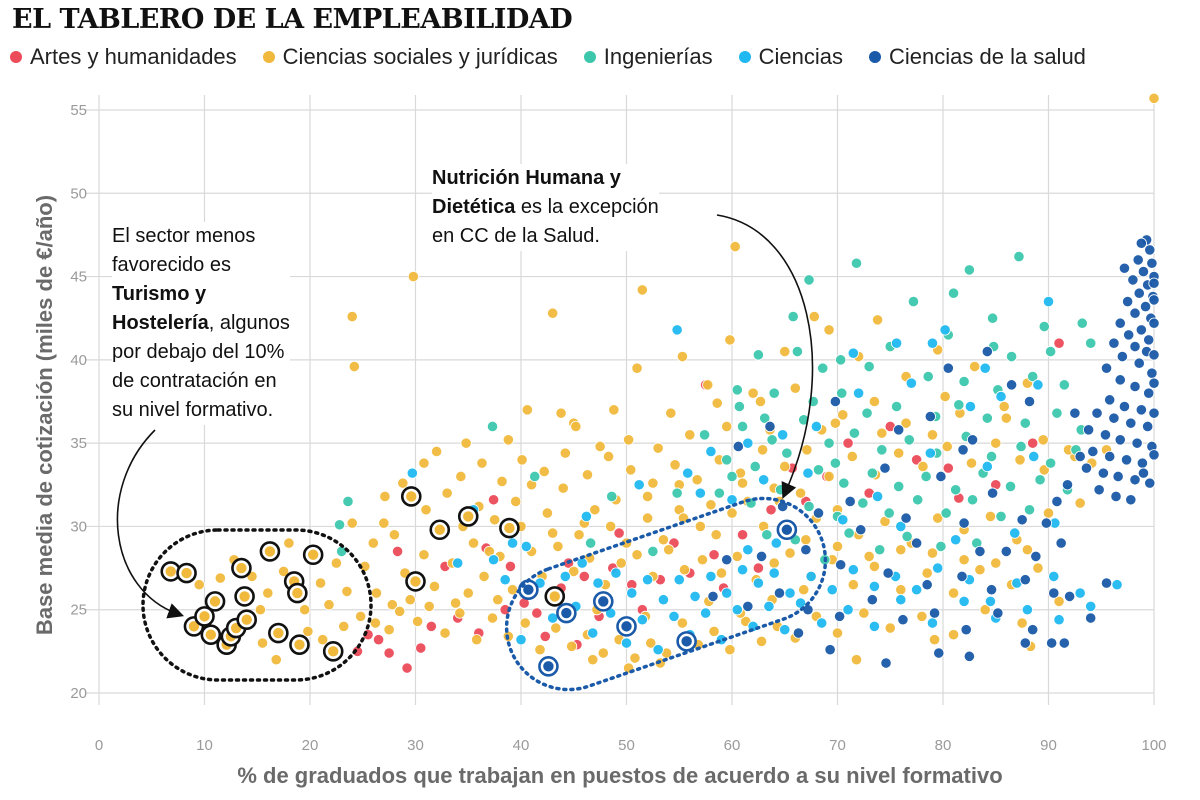 The image size is (1200, 800). I want to click on annotation-line: de contratación en, so click(194, 381).